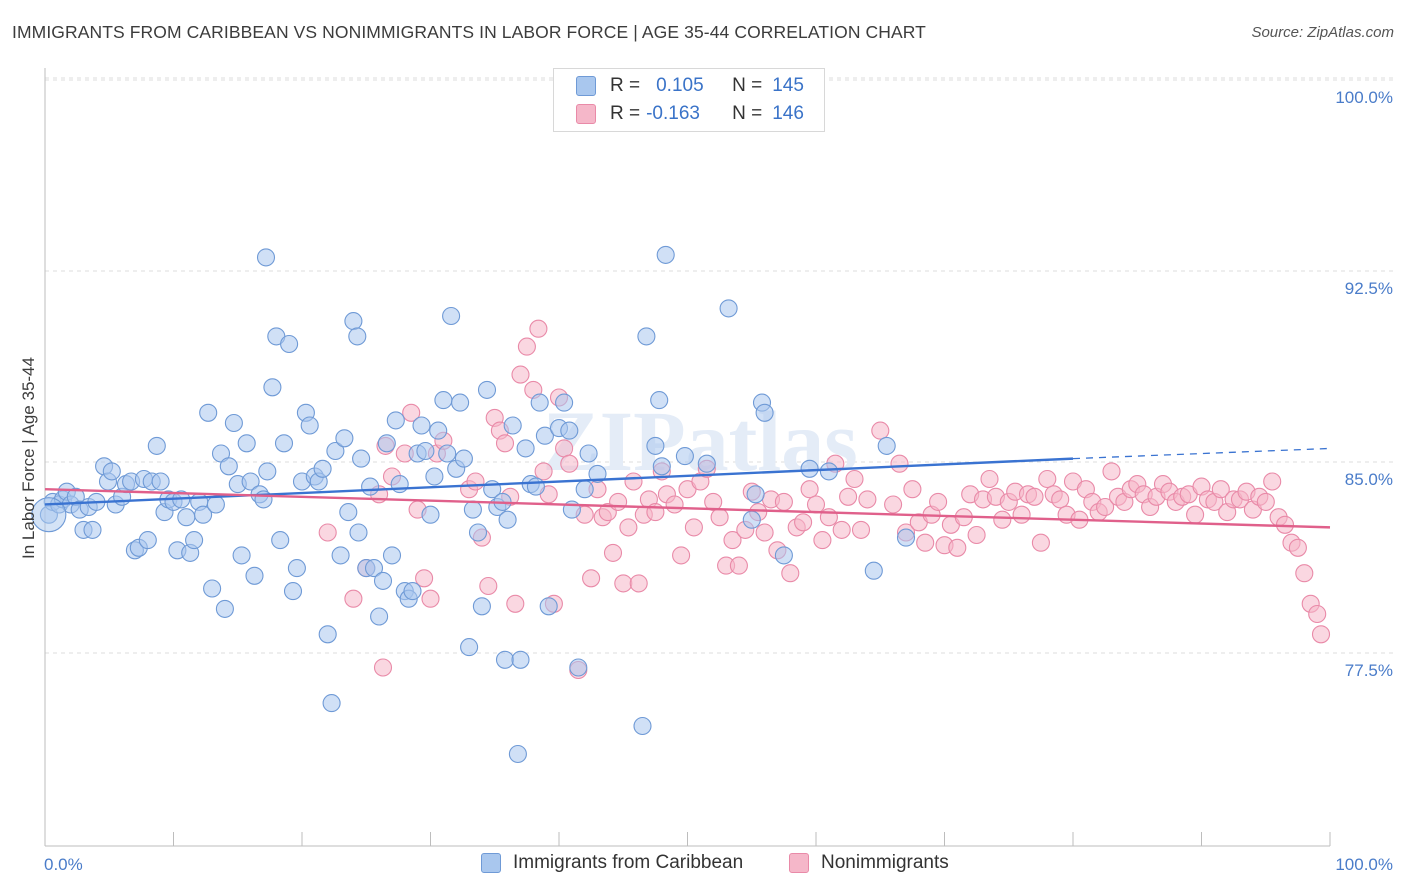 The image size is (1406, 892). I want to click on legend-r-value: 0.105, so click(680, 85).